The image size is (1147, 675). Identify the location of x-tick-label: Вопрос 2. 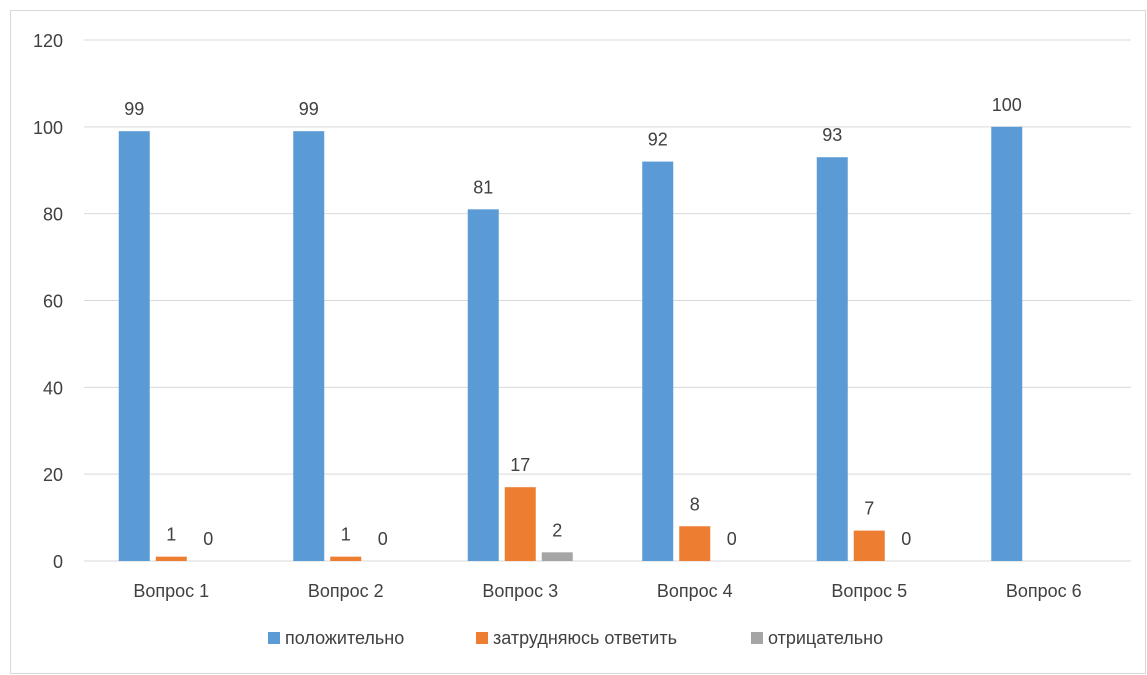
(346, 591).